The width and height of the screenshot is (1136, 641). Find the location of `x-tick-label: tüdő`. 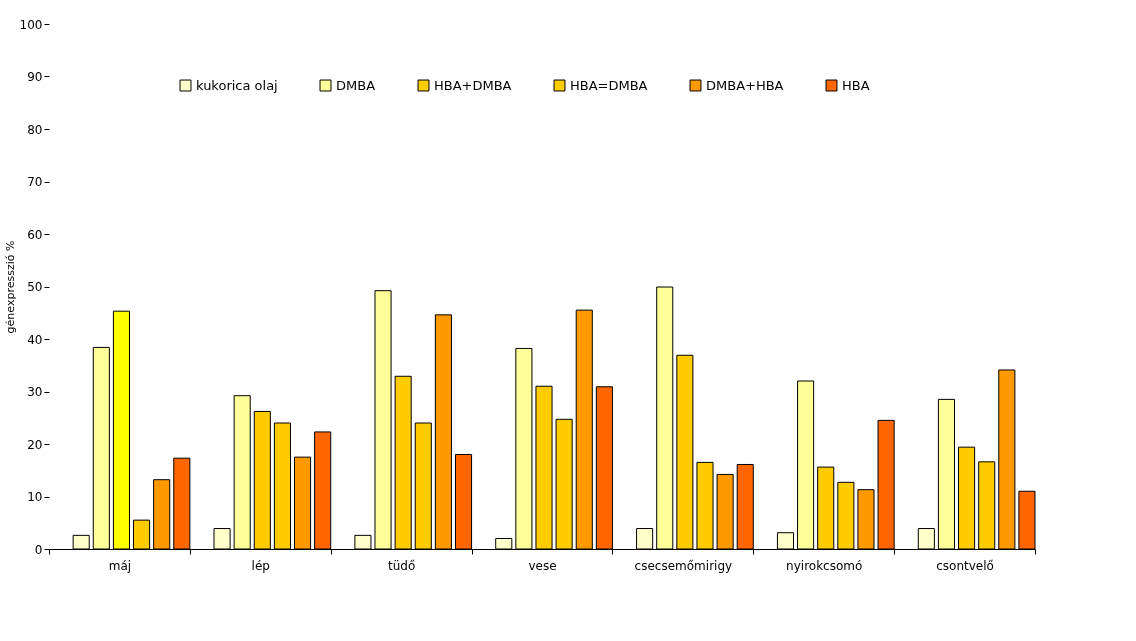

x-tick-label: tüdő is located at coordinates (402, 565).